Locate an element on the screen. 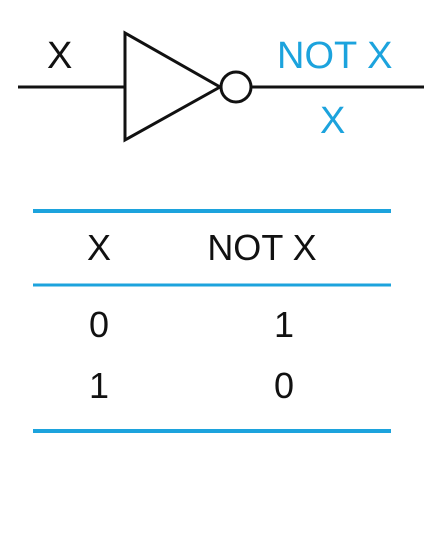  input-label: X is located at coordinates (59, 56).